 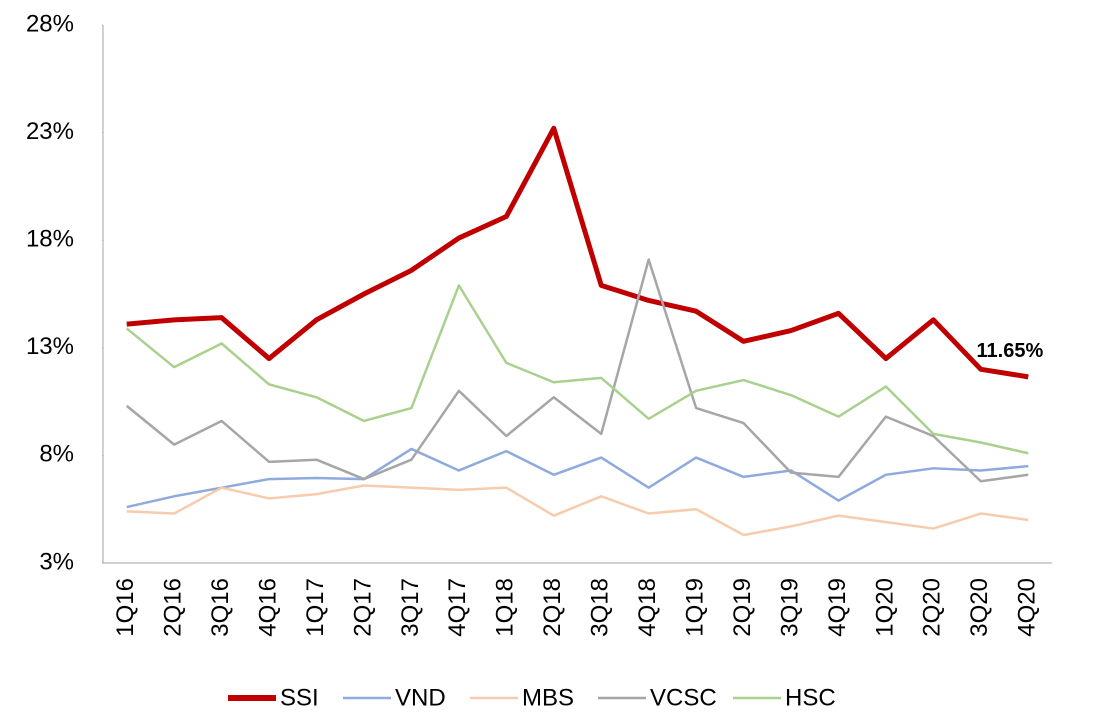 I want to click on y-tick-label: 13%, so click(x=50, y=346).